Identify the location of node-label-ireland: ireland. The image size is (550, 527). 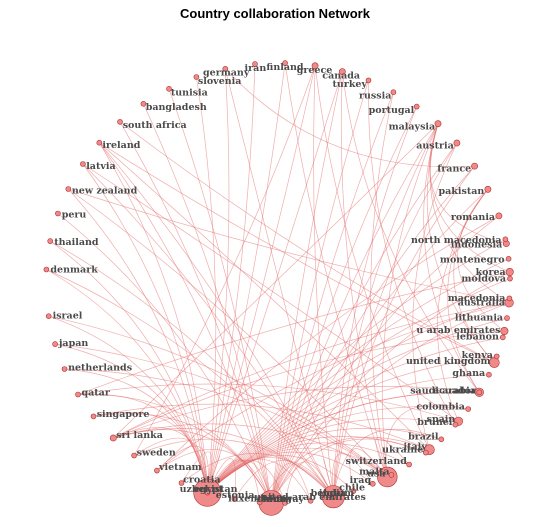
(121, 145).